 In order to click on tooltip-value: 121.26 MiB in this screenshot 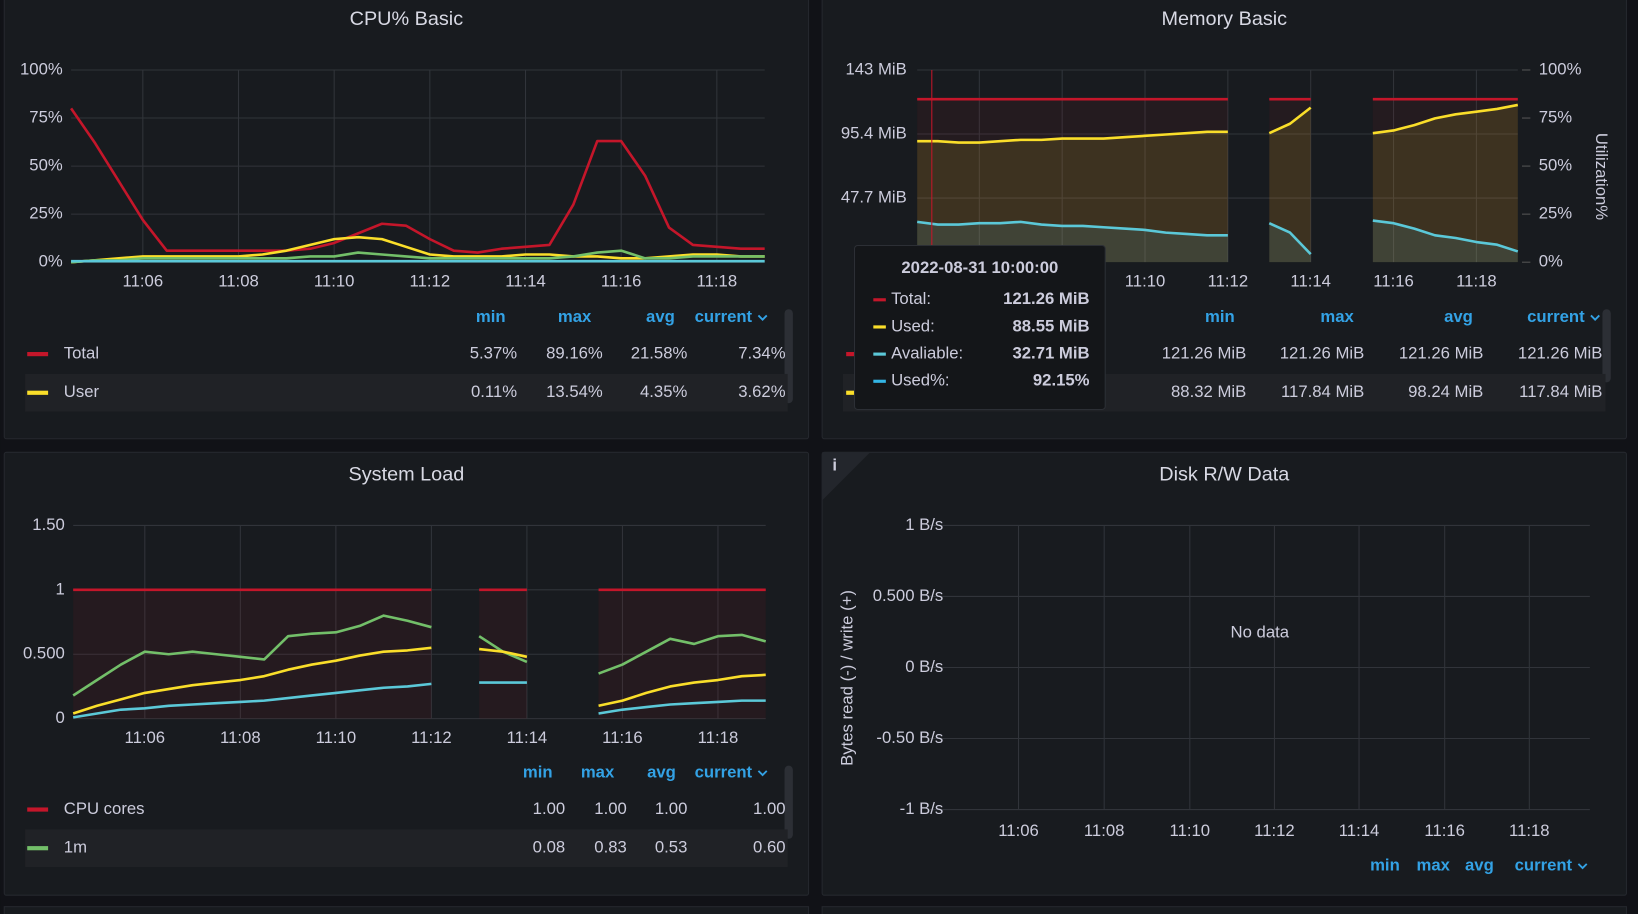, I will do `click(1046, 298)`.